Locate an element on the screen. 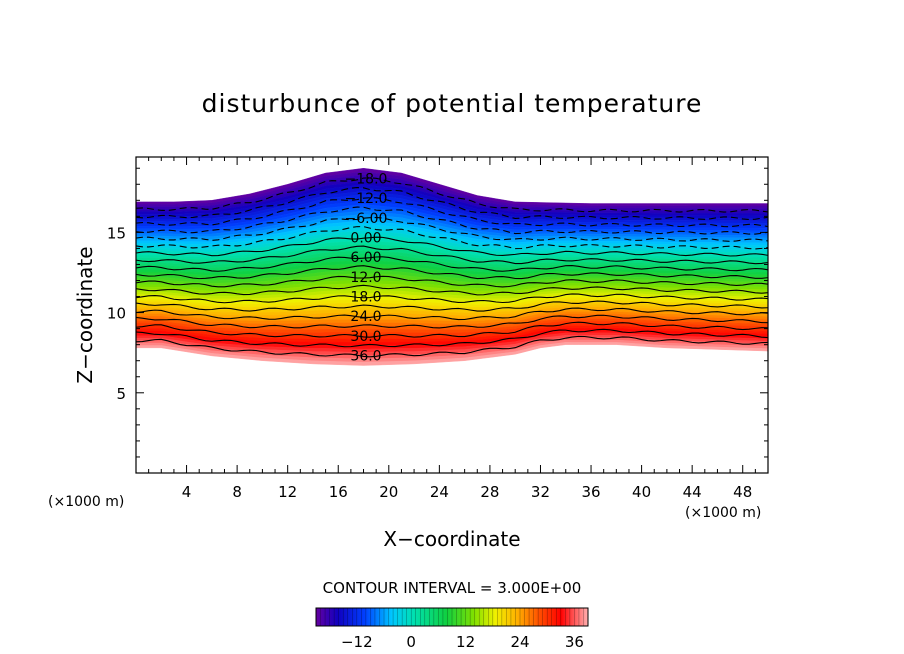 The width and height of the screenshot is (904, 654). contour-label: 30.0 is located at coordinates (365, 337).